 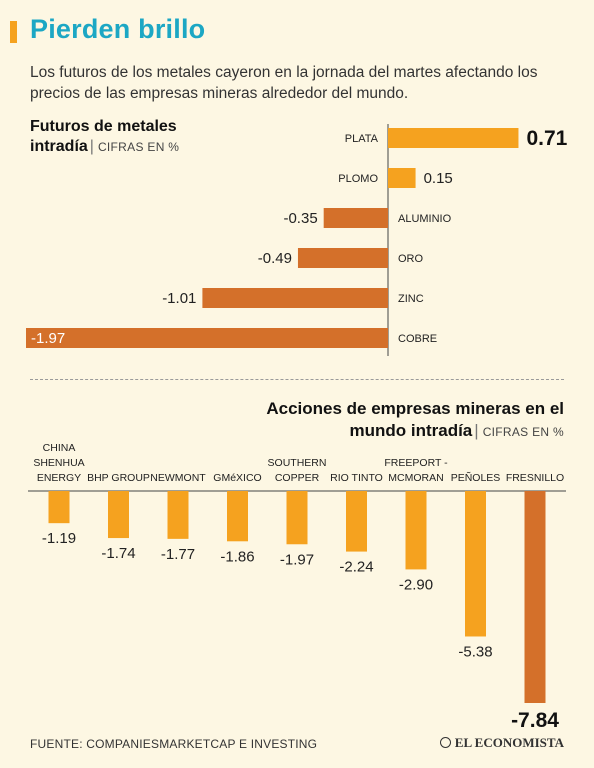 I want to click on logo-mark-icon, so click(x=445, y=742).